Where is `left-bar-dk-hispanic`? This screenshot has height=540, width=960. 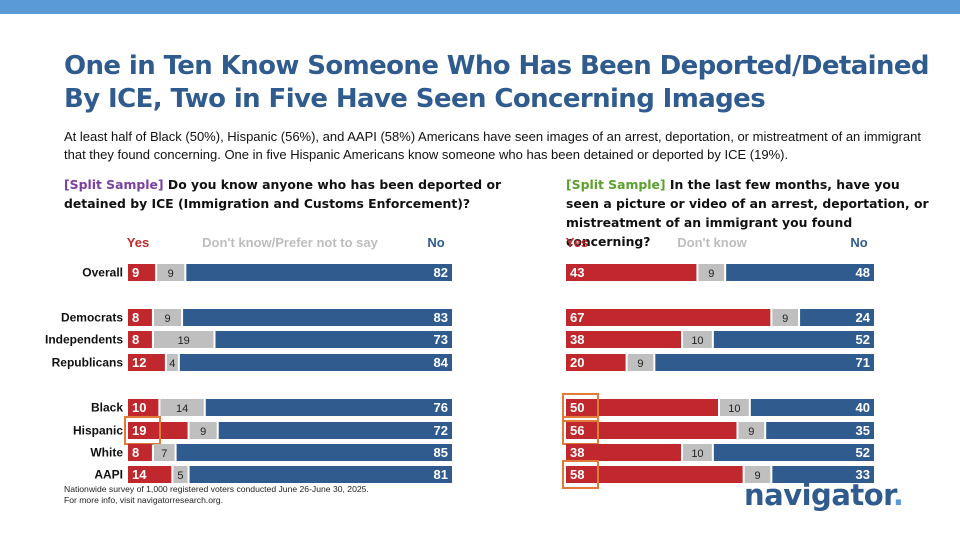
left-bar-dk-hispanic is located at coordinates (203, 430).